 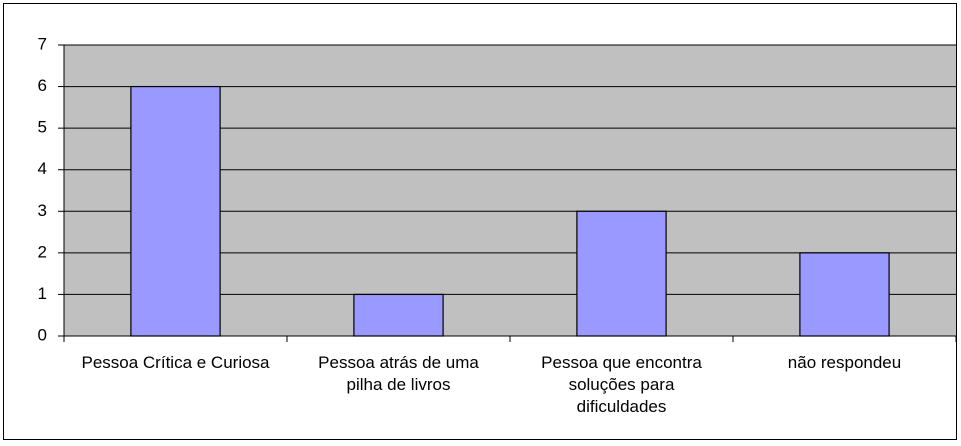 I want to click on y-tick-label: 0, so click(x=42, y=334).